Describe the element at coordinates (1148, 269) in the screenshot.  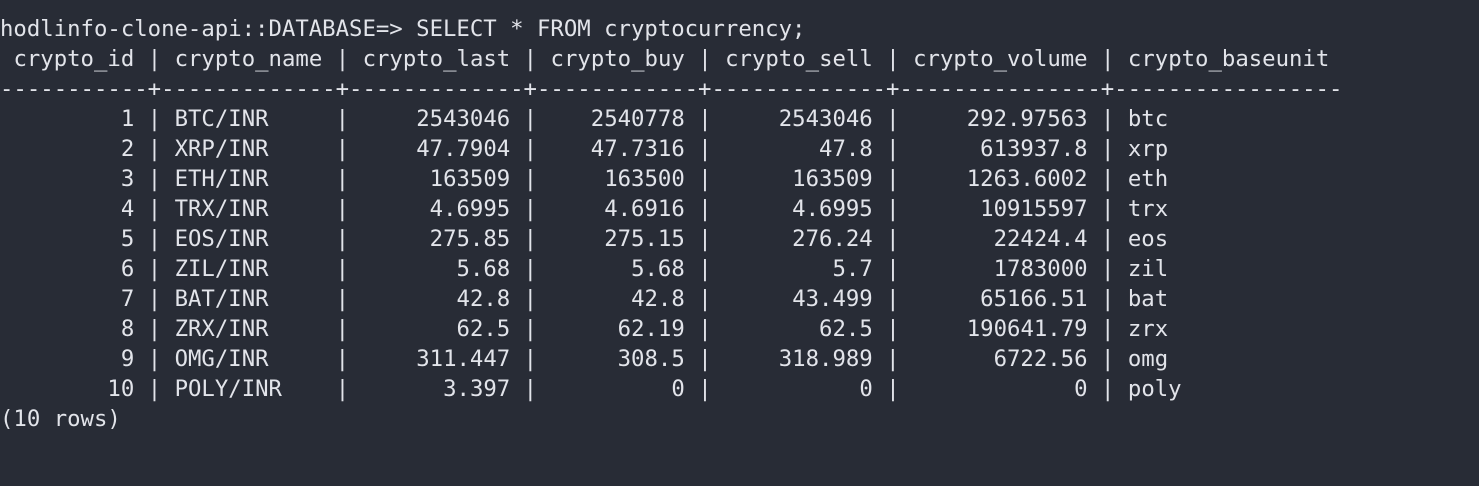
I see `cell-crypto-baseunit: zil` at that location.